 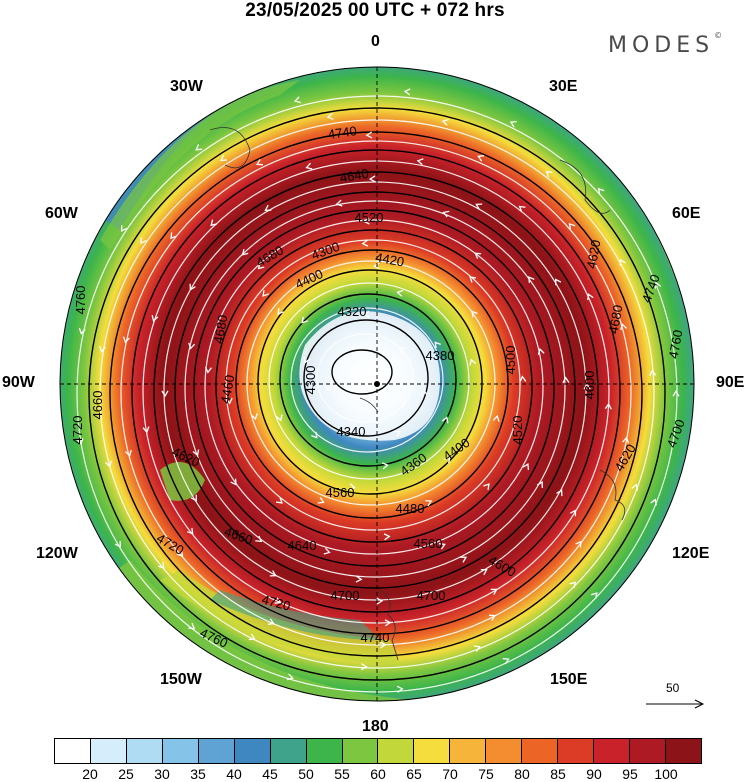 I want to click on contour-label: 4520, so click(x=369, y=217).